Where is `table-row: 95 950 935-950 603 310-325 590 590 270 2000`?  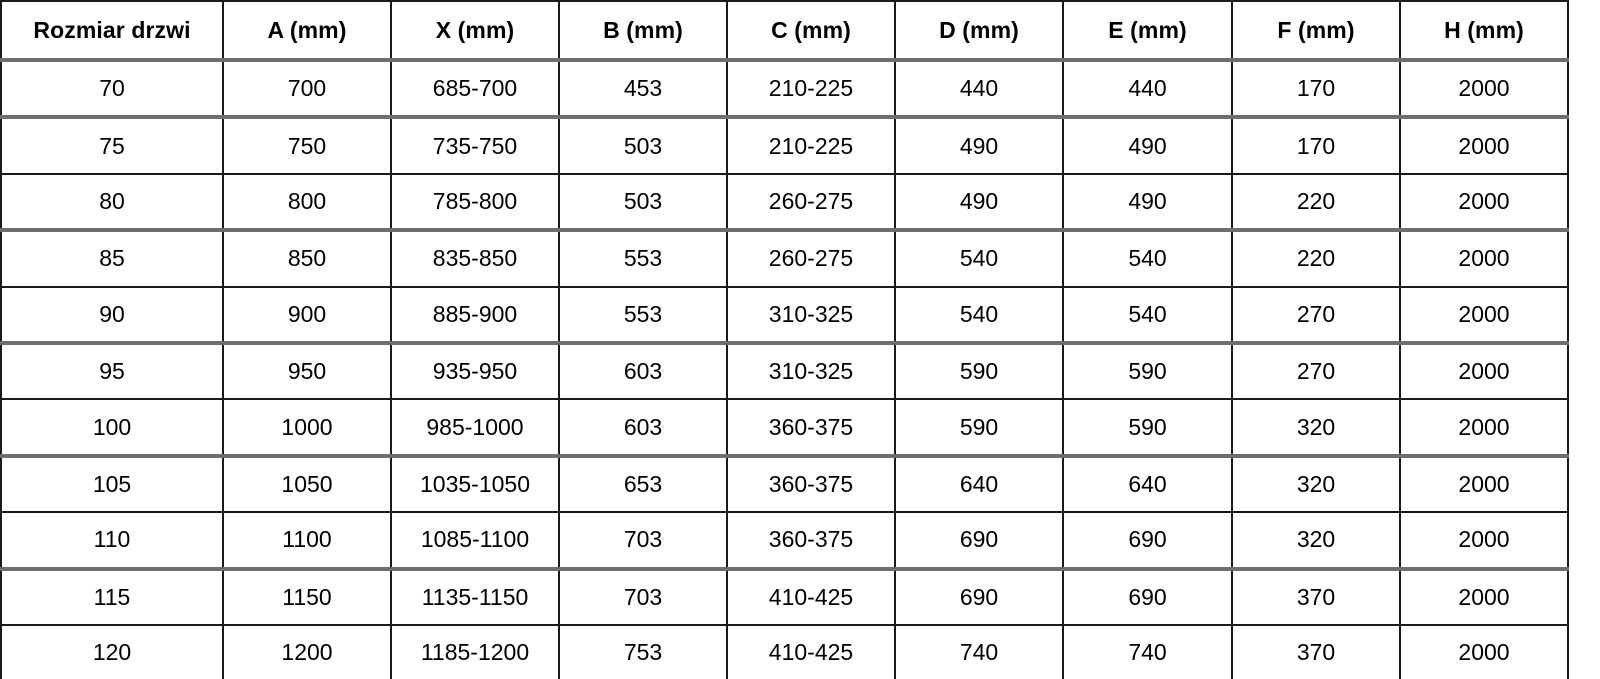
table-row: 95 950 935-950 603 310-325 590 590 270 2000 is located at coordinates (784, 371).